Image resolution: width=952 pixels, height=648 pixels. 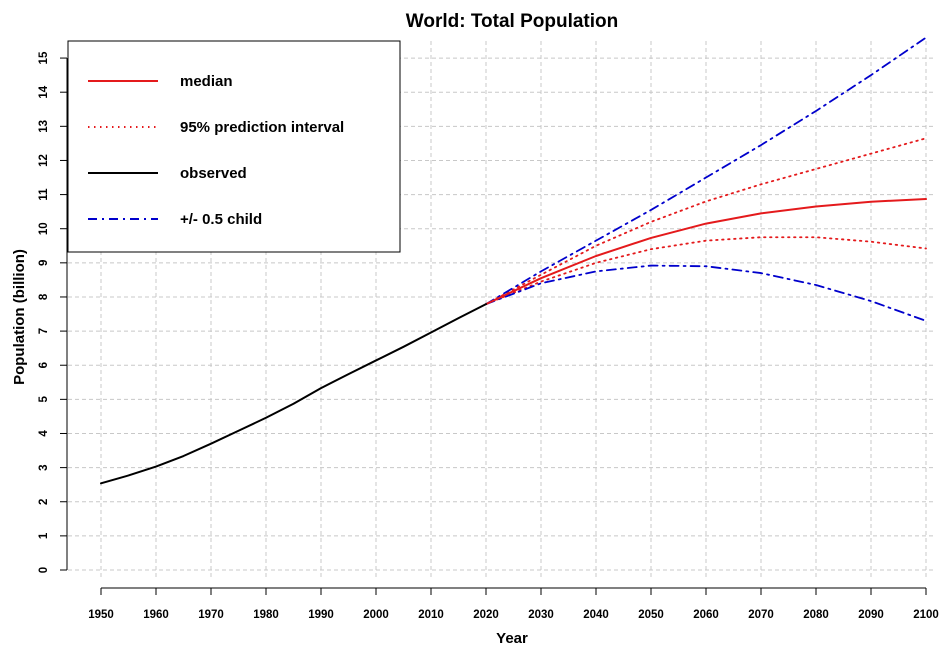 What do you see at coordinates (44, 502) in the screenshot?
I see `y-tick-label: 2` at bounding box center [44, 502].